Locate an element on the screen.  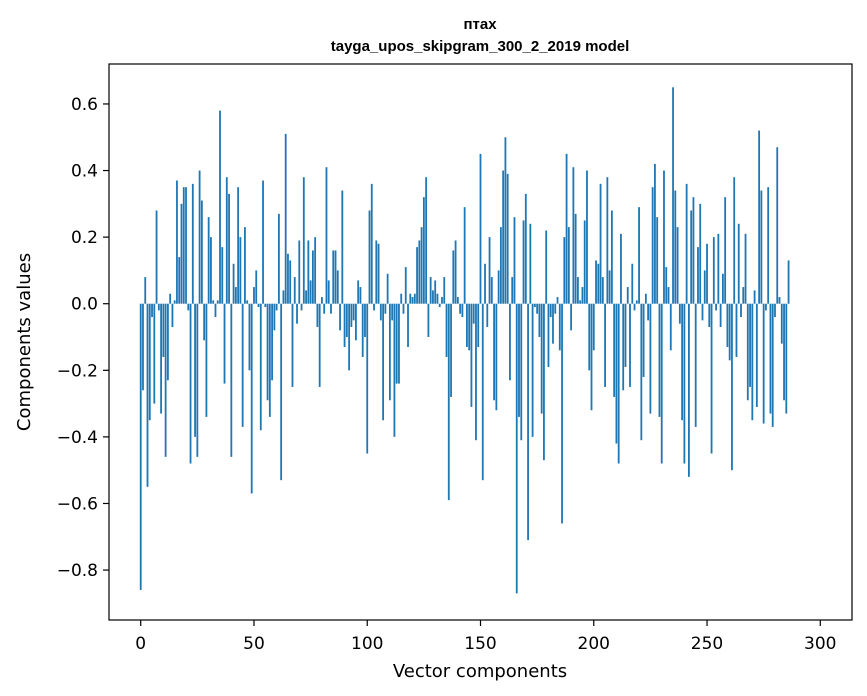
x-tick-label: 200 is located at coordinates (594, 644).